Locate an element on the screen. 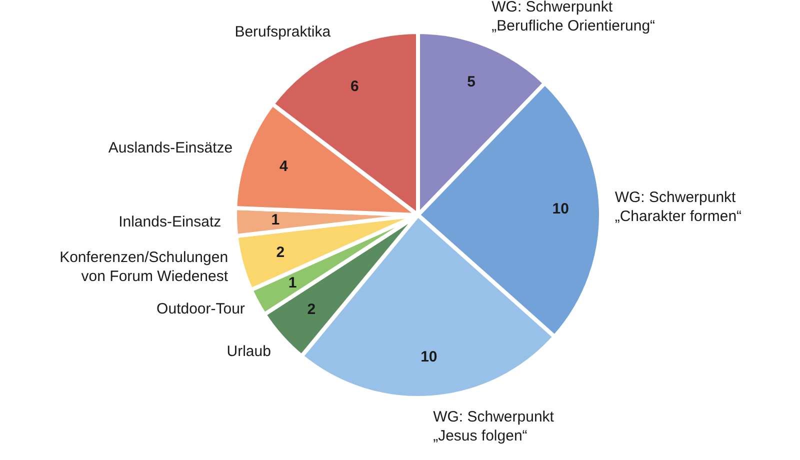  data-label: 6 is located at coordinates (354, 87).